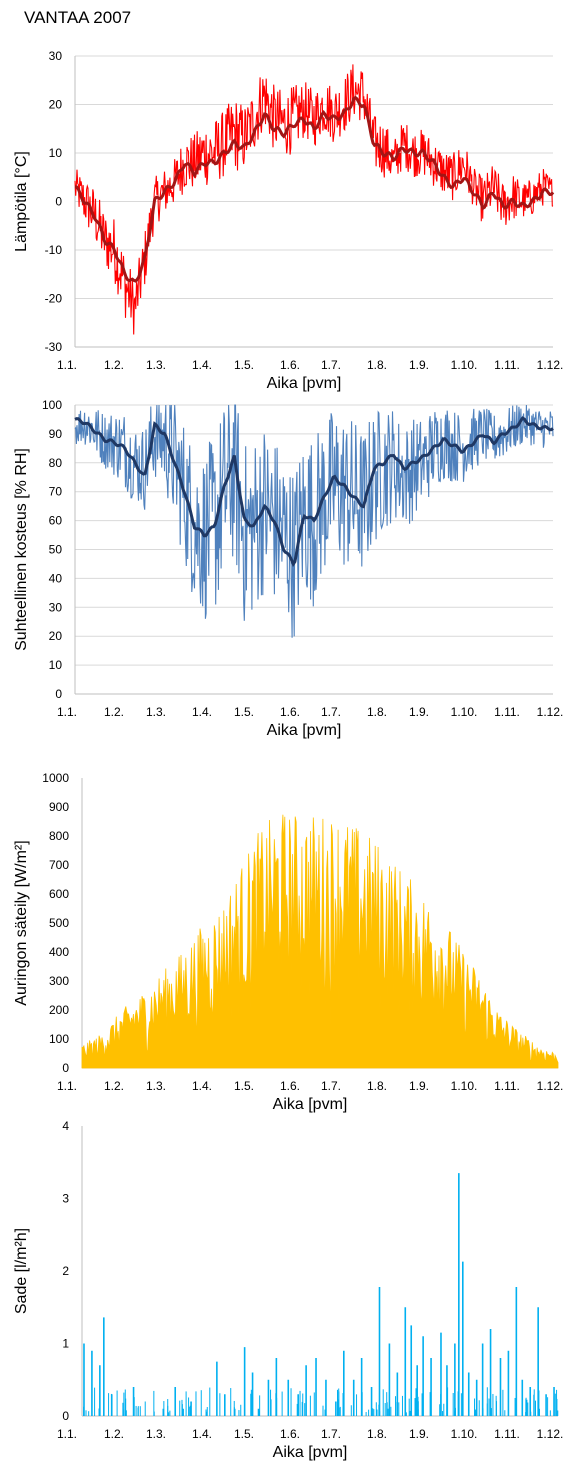 The image size is (572, 1479). Describe the element at coordinates (56, 463) in the screenshot. I see `y-tick-label: 80` at that location.